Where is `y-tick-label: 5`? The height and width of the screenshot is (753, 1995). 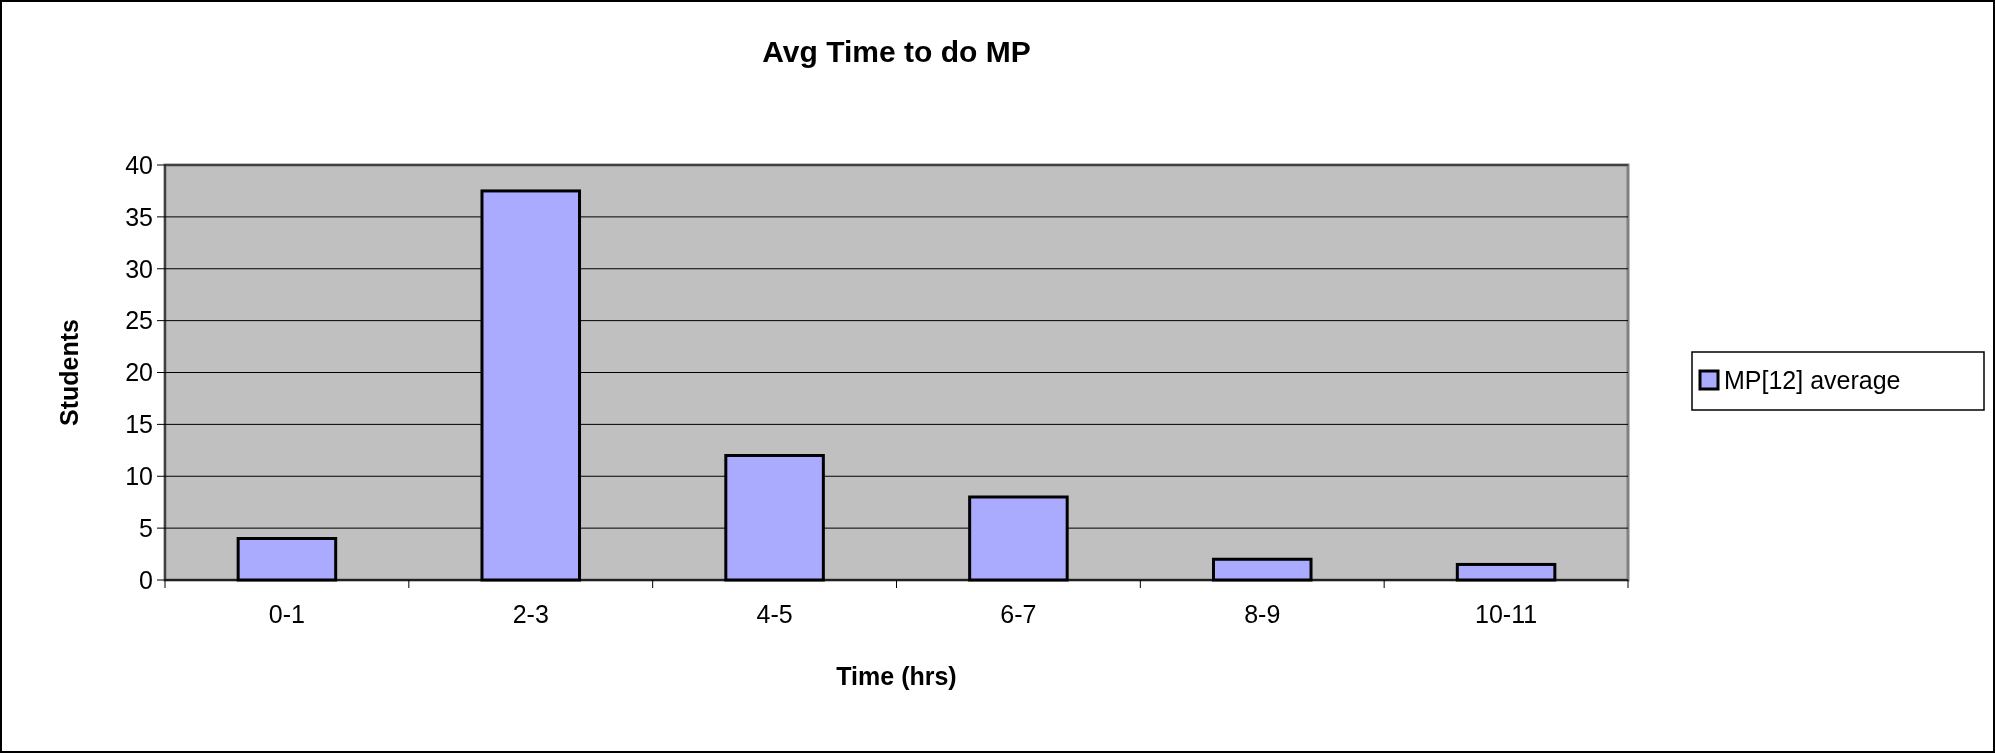 y-tick-label: 5 is located at coordinates (146, 527).